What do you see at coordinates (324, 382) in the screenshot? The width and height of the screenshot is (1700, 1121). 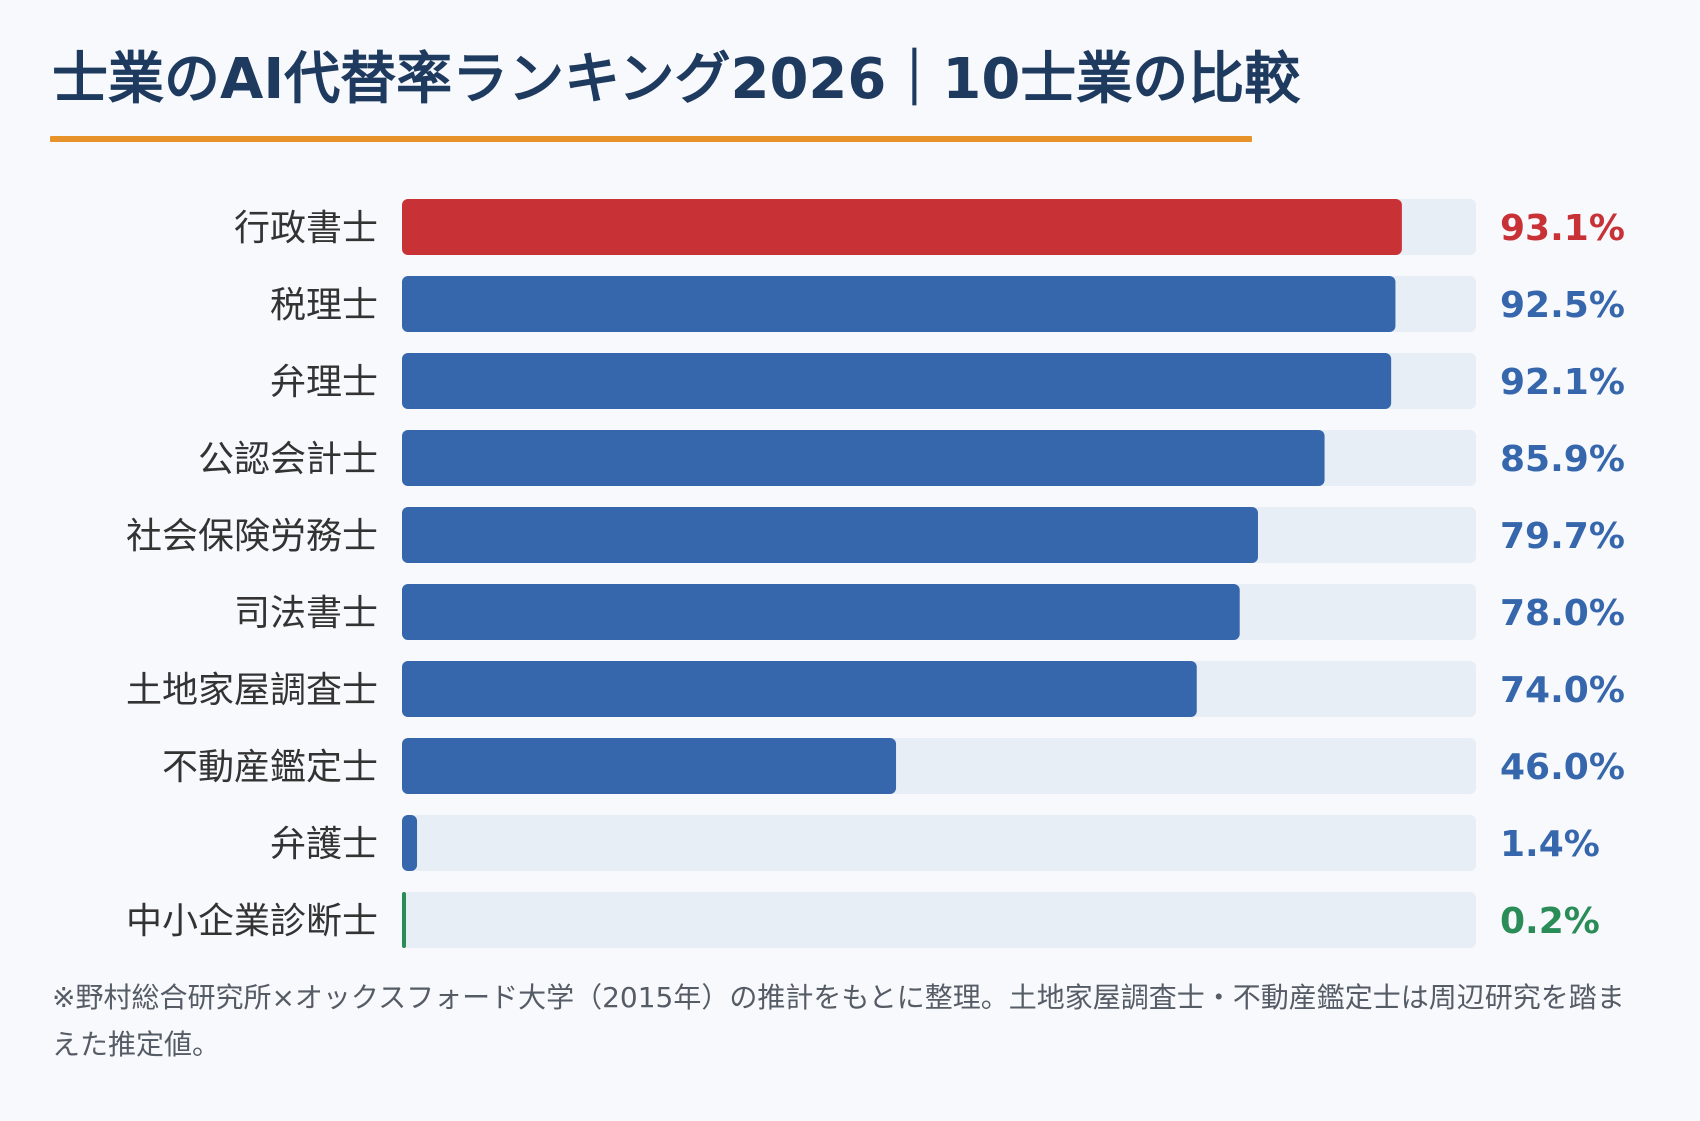 I see `category-label: 弁理士` at bounding box center [324, 382].